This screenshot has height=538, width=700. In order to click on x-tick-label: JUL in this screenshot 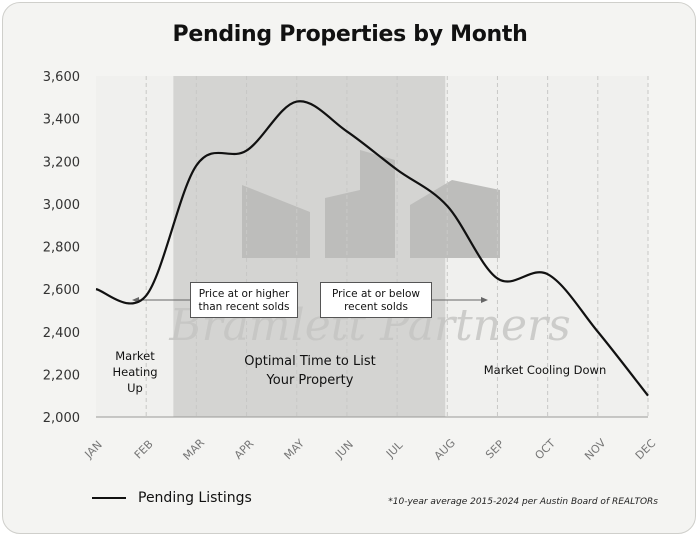, I will do `click(394, 449)`.